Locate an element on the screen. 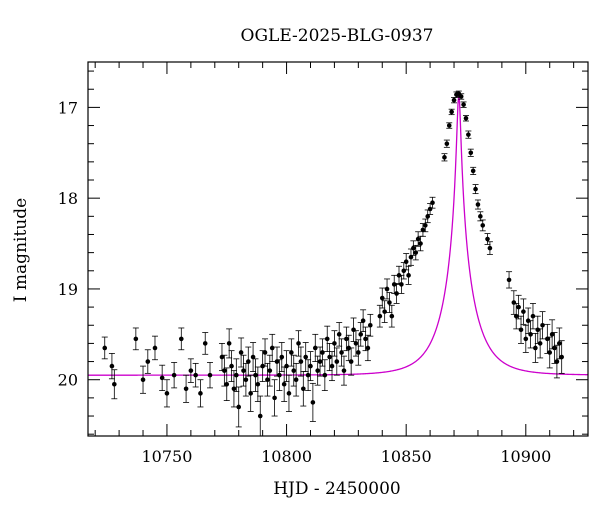 This screenshot has height=512, width=600. x-tick-label: 10800 is located at coordinates (286, 456).